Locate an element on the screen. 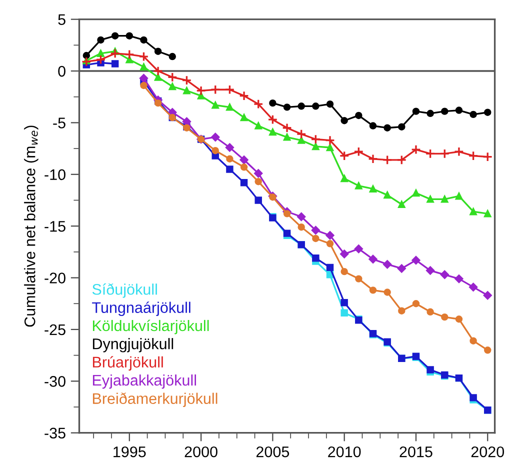 Image resolution: width=508 pixels, height=471 pixels. x-tick-label: 2020 is located at coordinates (487, 452).